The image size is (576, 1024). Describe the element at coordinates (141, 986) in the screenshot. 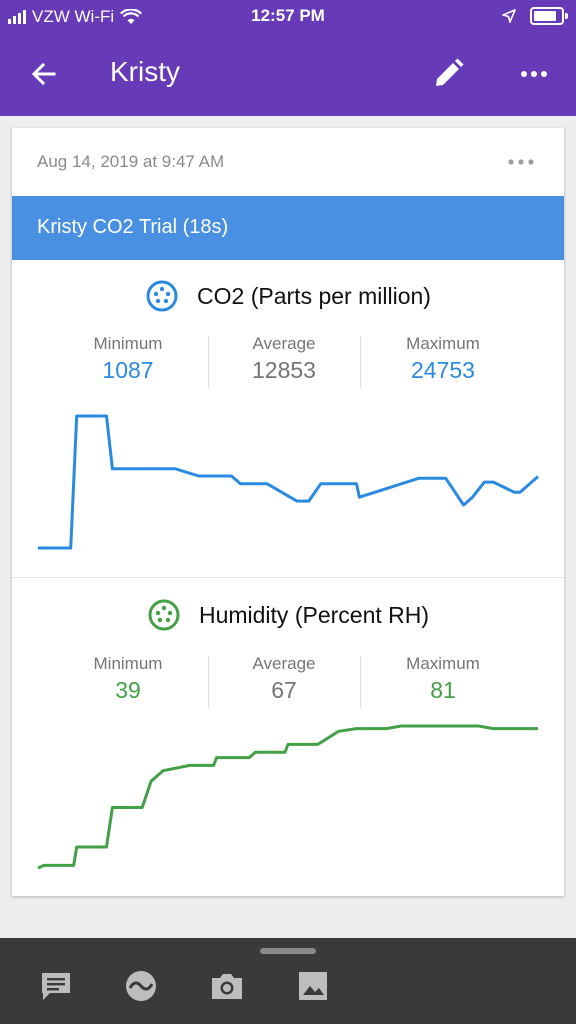

I see `sensor-wave-icon` at that location.